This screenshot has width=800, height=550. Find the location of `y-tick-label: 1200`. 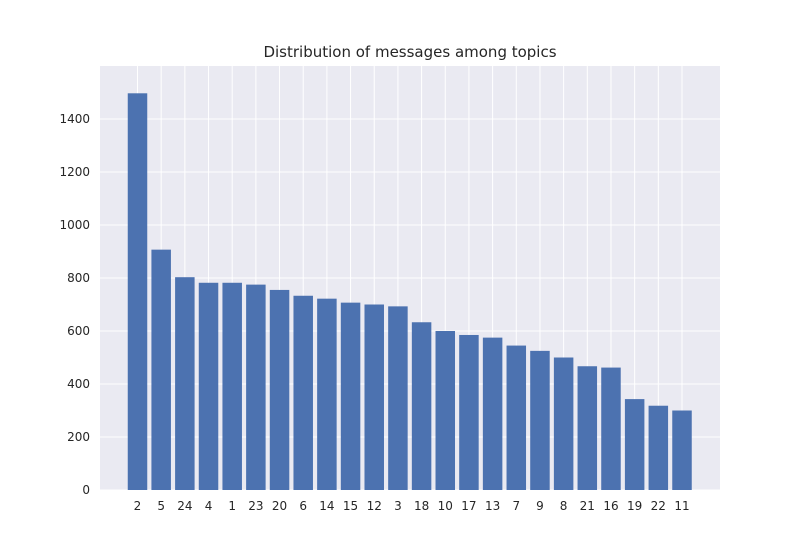

y-tick-label: 1200 is located at coordinates (74, 172).